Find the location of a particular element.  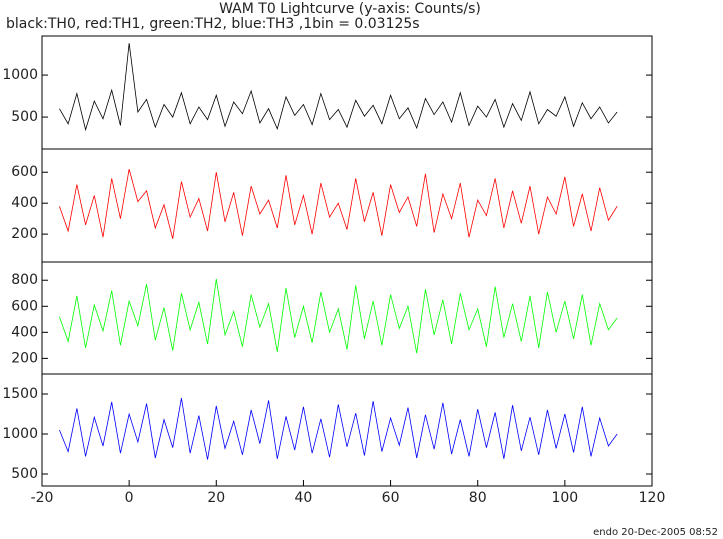

y-tick-label: 800 is located at coordinates (24, 280).